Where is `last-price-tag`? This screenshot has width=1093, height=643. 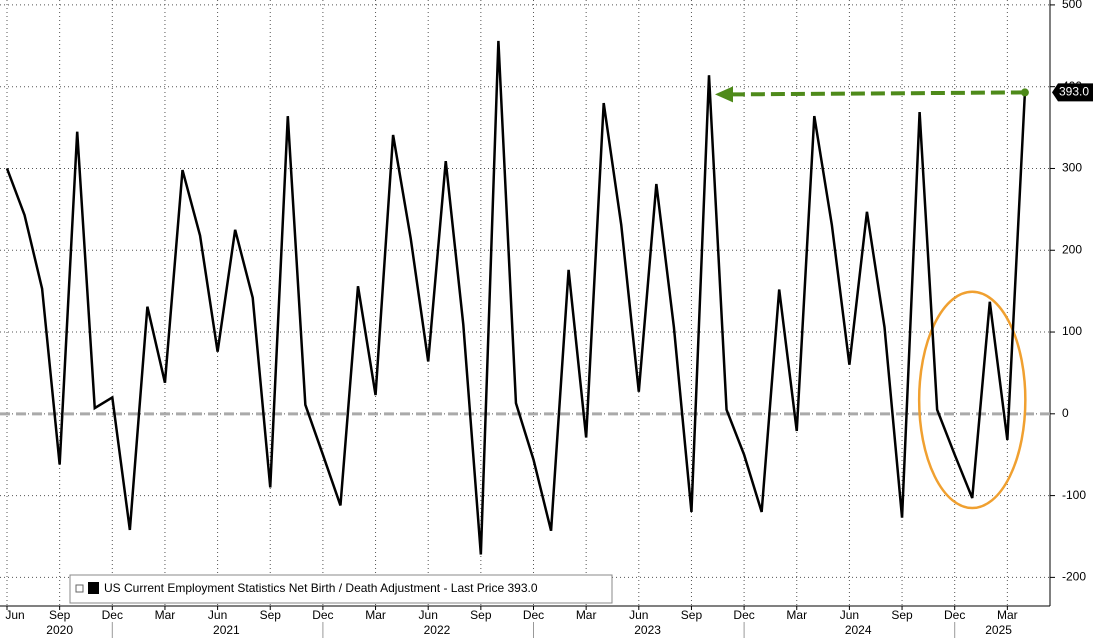 last-price-tag is located at coordinates (1072, 92).